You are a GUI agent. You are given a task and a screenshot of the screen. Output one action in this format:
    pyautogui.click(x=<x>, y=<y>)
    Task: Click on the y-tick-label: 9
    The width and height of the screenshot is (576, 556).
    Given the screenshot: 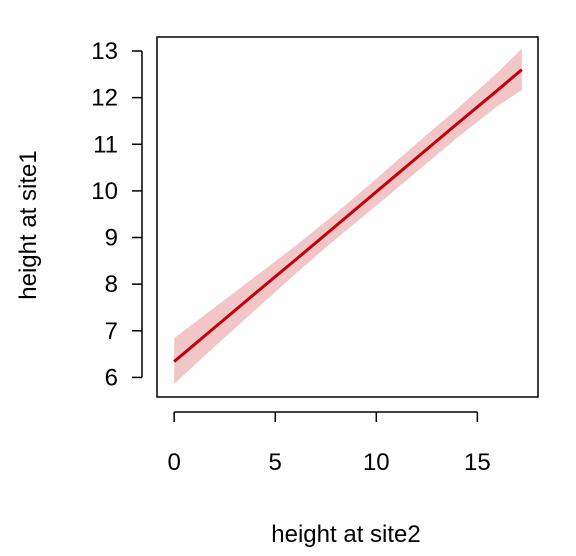 What is the action you would take?
    pyautogui.click(x=111, y=238)
    